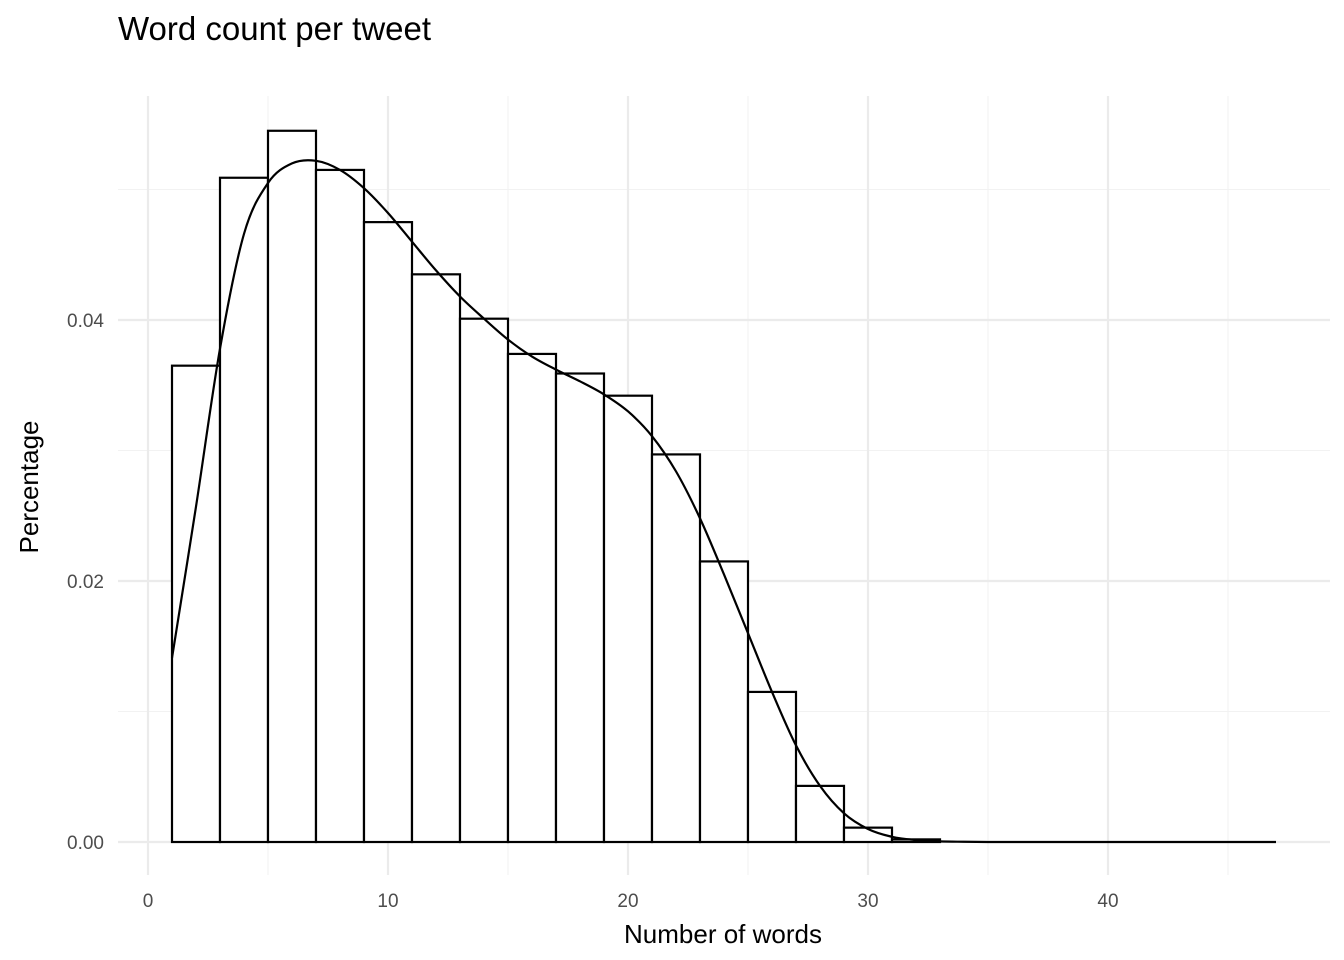  I want to click on y-axis-title: Percentage, so click(29, 487).